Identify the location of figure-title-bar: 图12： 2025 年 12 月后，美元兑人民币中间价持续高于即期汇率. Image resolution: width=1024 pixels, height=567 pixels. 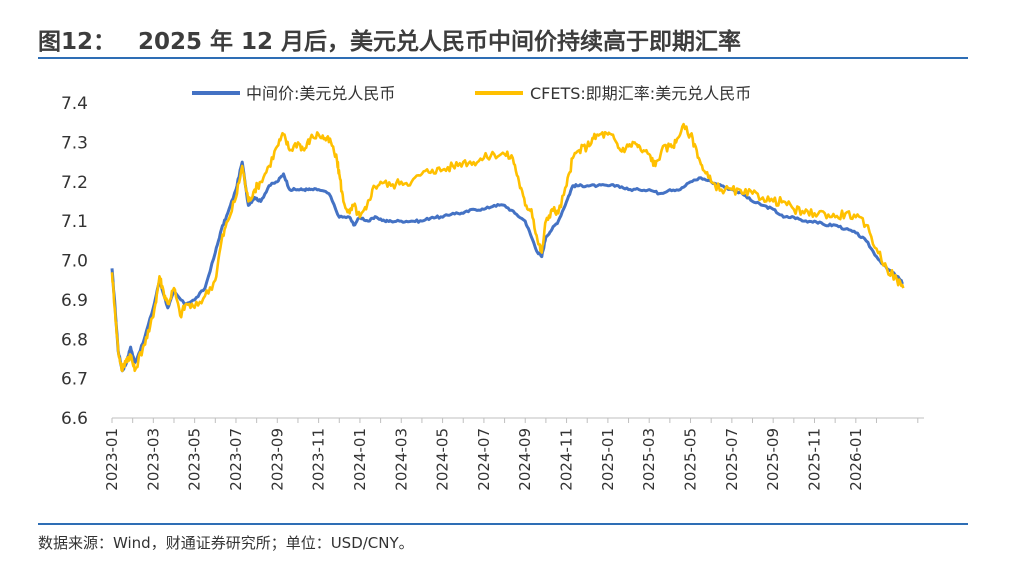
(389, 39).